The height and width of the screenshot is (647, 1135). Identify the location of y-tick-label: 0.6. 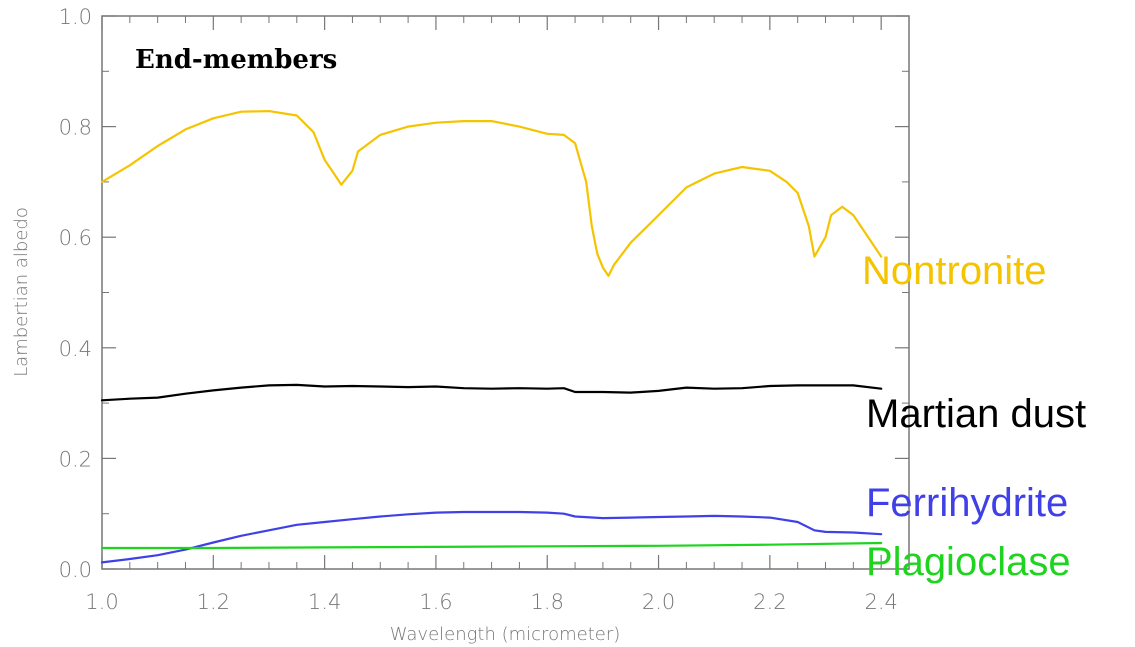
(75, 238).